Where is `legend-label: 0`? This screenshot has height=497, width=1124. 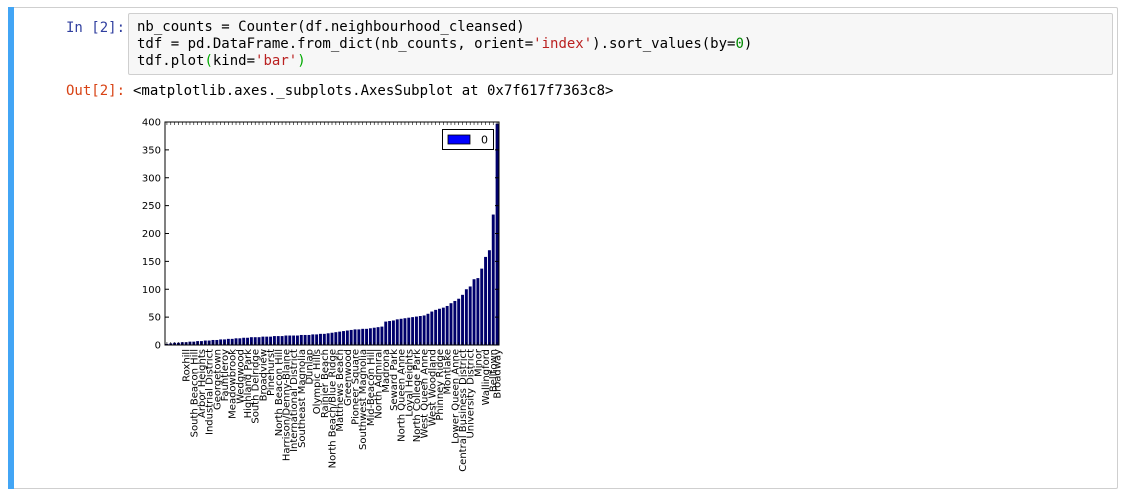
legend-label: 0 is located at coordinates (484, 140).